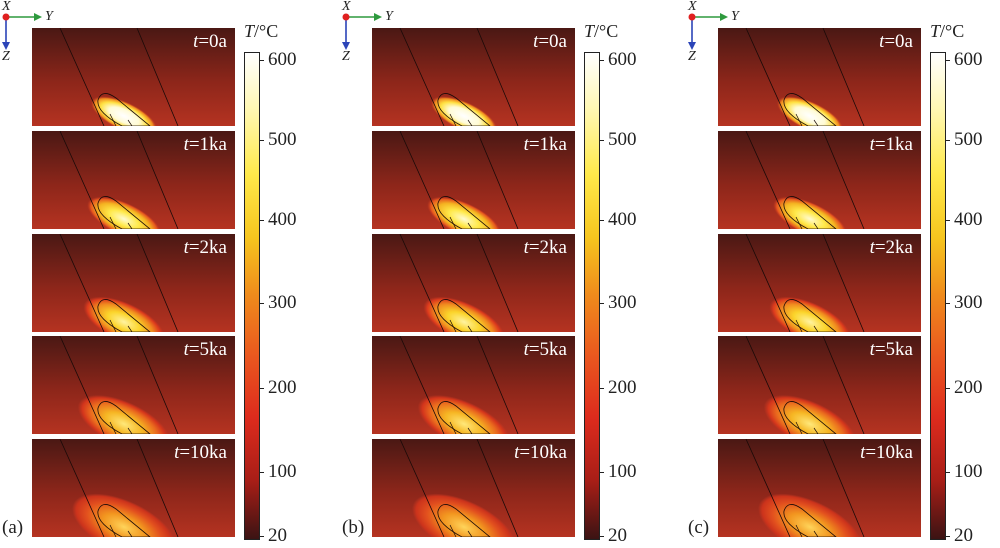 This screenshot has height=548, width=1000. I want to click on time-label: t=2ka, so click(545, 247).